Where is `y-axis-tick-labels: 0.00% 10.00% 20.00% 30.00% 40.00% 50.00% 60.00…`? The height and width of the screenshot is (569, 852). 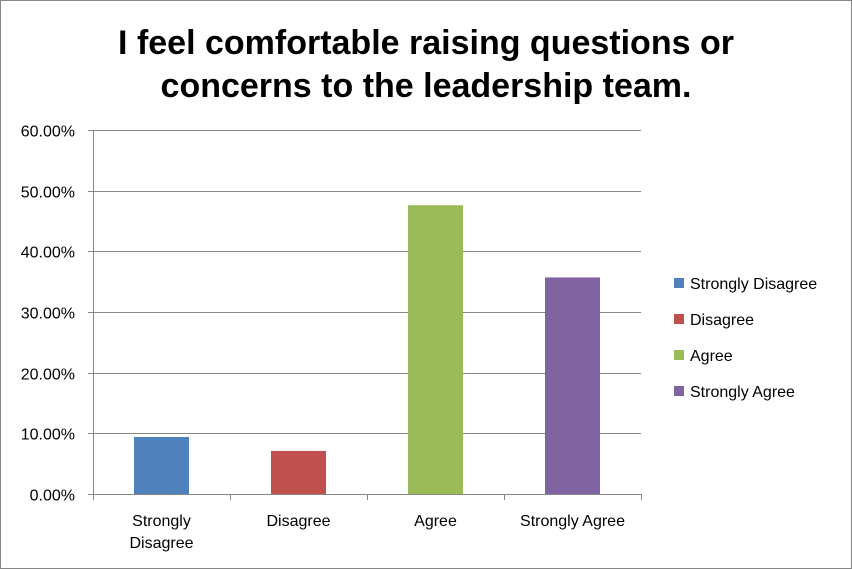
y-axis-tick-labels: 0.00% 10.00% 20.00% 30.00% 40.00% 50.00% 60.00… is located at coordinates (57, 314).